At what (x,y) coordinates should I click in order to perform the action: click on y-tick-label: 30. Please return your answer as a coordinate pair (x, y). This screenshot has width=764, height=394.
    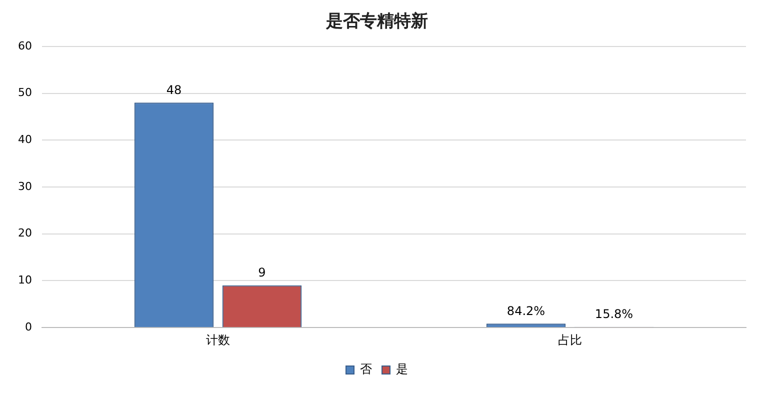
    Looking at the image, I should click on (25, 186).